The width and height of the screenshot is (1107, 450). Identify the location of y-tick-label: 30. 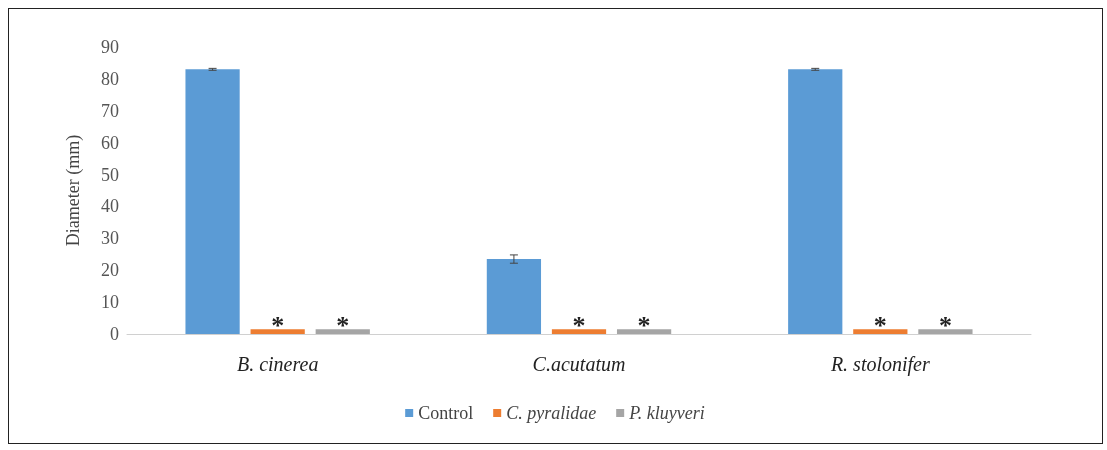
(110, 238).